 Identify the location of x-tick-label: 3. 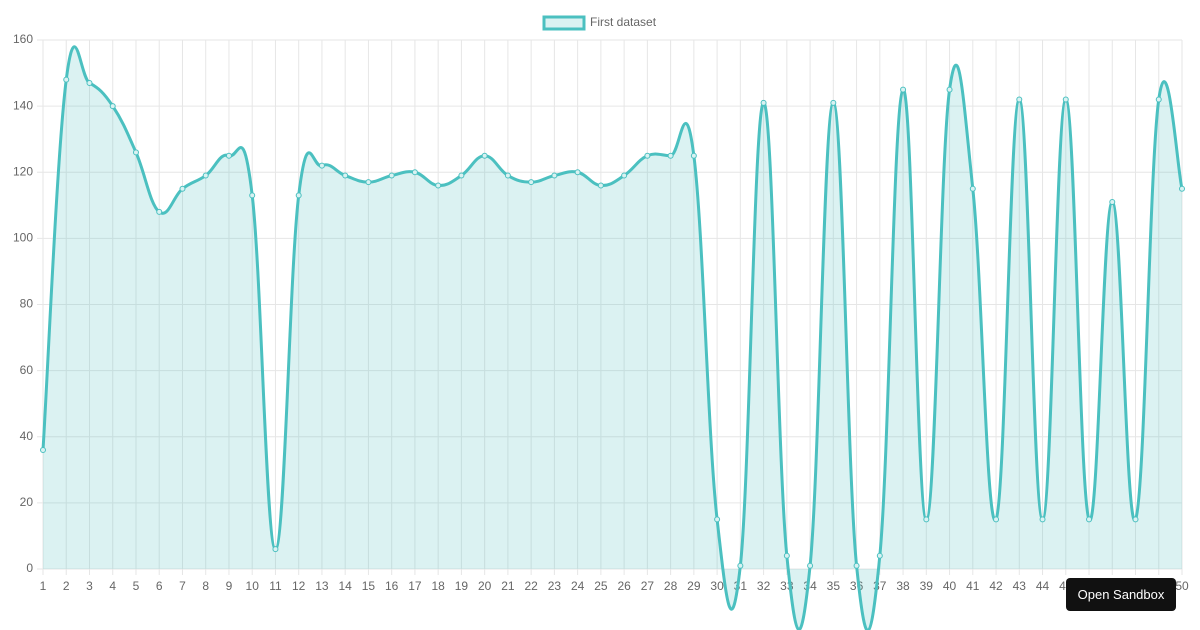
(89, 586).